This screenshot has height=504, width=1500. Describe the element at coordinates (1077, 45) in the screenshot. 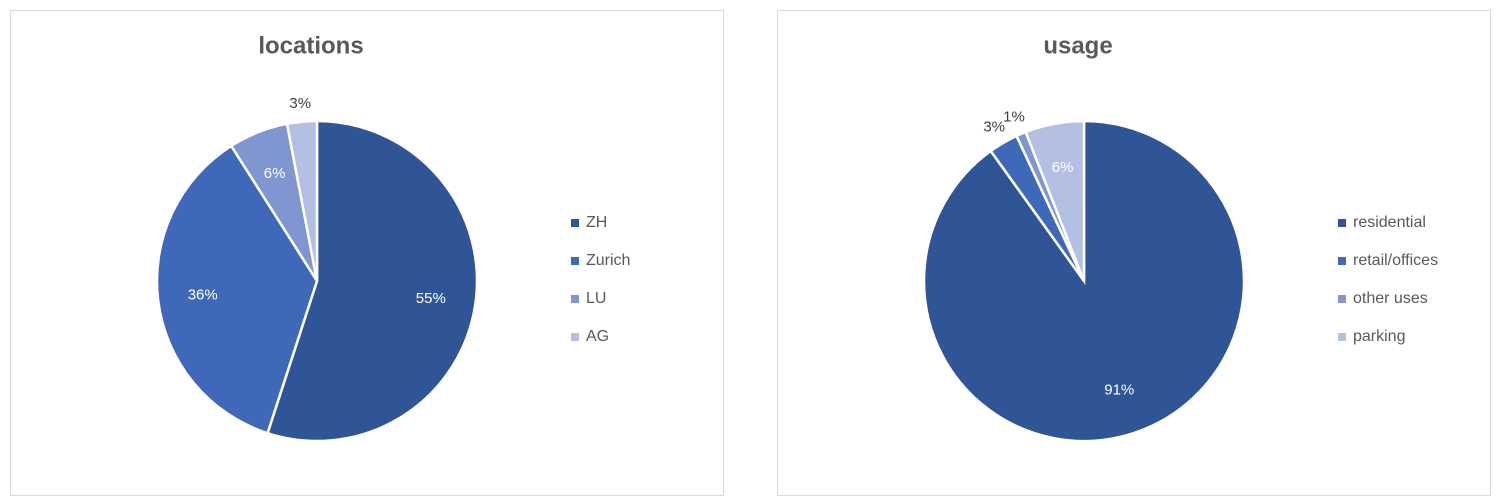

I see `chart-title: usage` at that location.